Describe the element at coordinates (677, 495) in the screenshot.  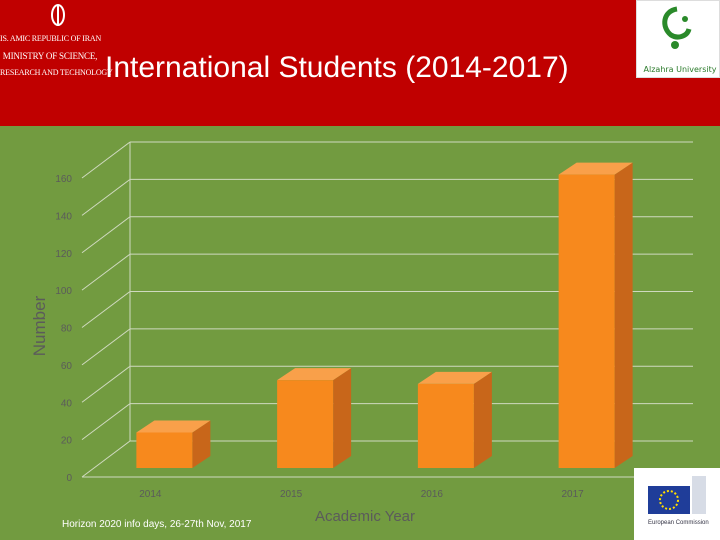
I see `eu-flag-icon` at that location.